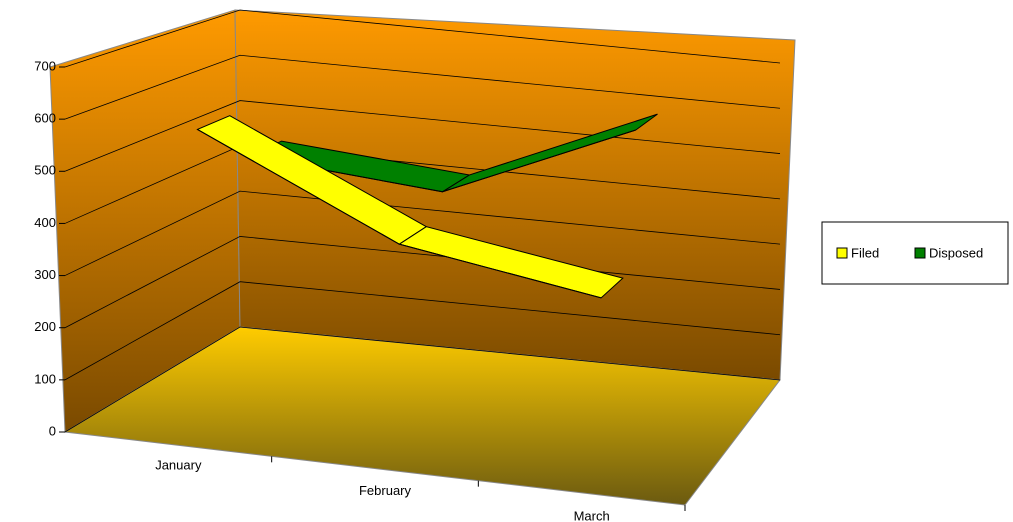 The height and width of the screenshot is (522, 1013). What do you see at coordinates (956, 252) in the screenshot?
I see `legend-label: Disposed` at bounding box center [956, 252].